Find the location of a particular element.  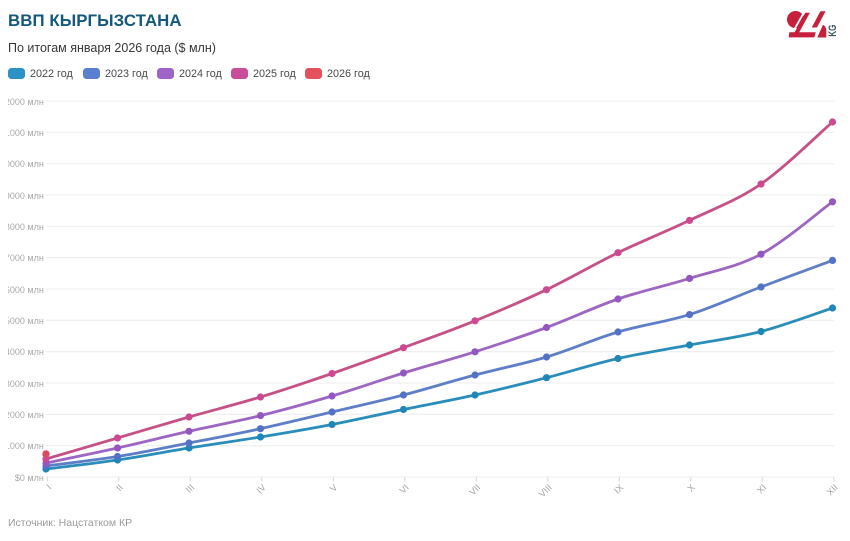

svg-text: IX is located at coordinates (618, 488).